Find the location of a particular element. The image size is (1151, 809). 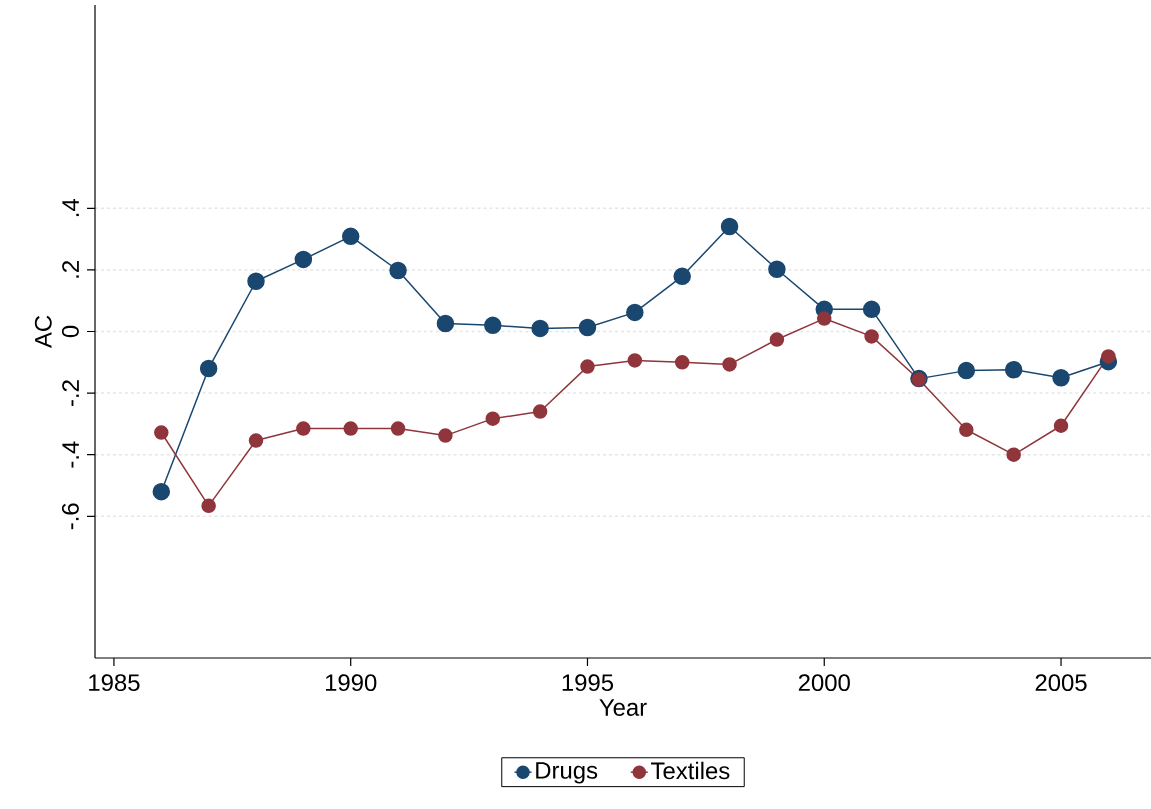

x-tick-label: 1995 is located at coordinates (588, 683).